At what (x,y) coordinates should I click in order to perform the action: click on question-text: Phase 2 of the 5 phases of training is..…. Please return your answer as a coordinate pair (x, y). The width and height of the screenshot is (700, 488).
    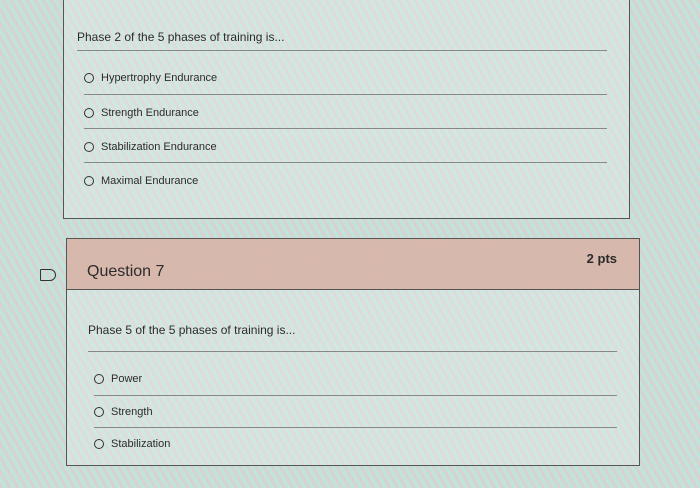
    Looking at the image, I should click on (181, 37).